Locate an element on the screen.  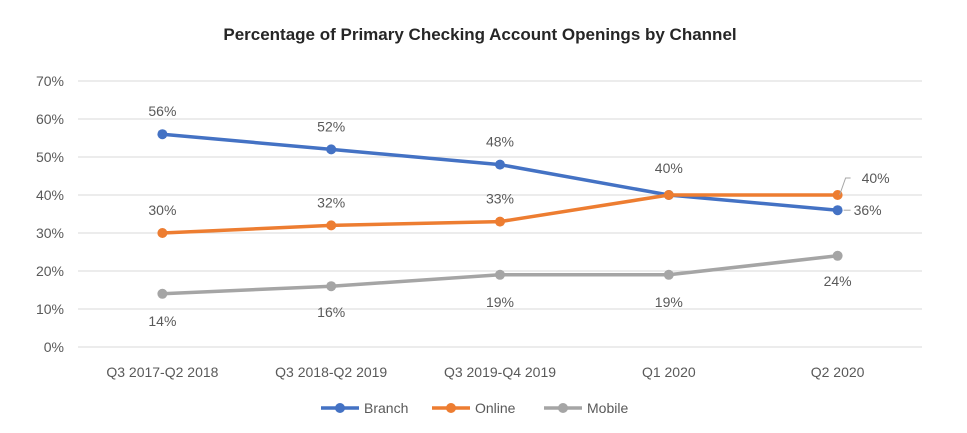
data-label-branch: 56% is located at coordinates (162, 111).